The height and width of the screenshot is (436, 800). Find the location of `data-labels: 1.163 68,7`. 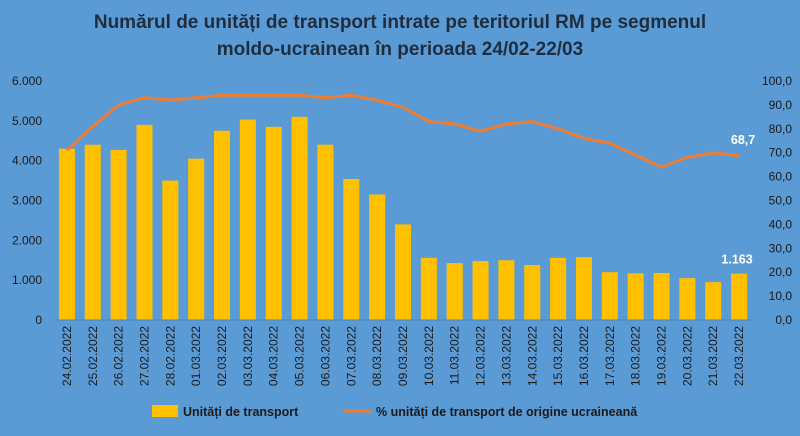

data-labels: 1.163 68,7 is located at coordinates (738, 200).